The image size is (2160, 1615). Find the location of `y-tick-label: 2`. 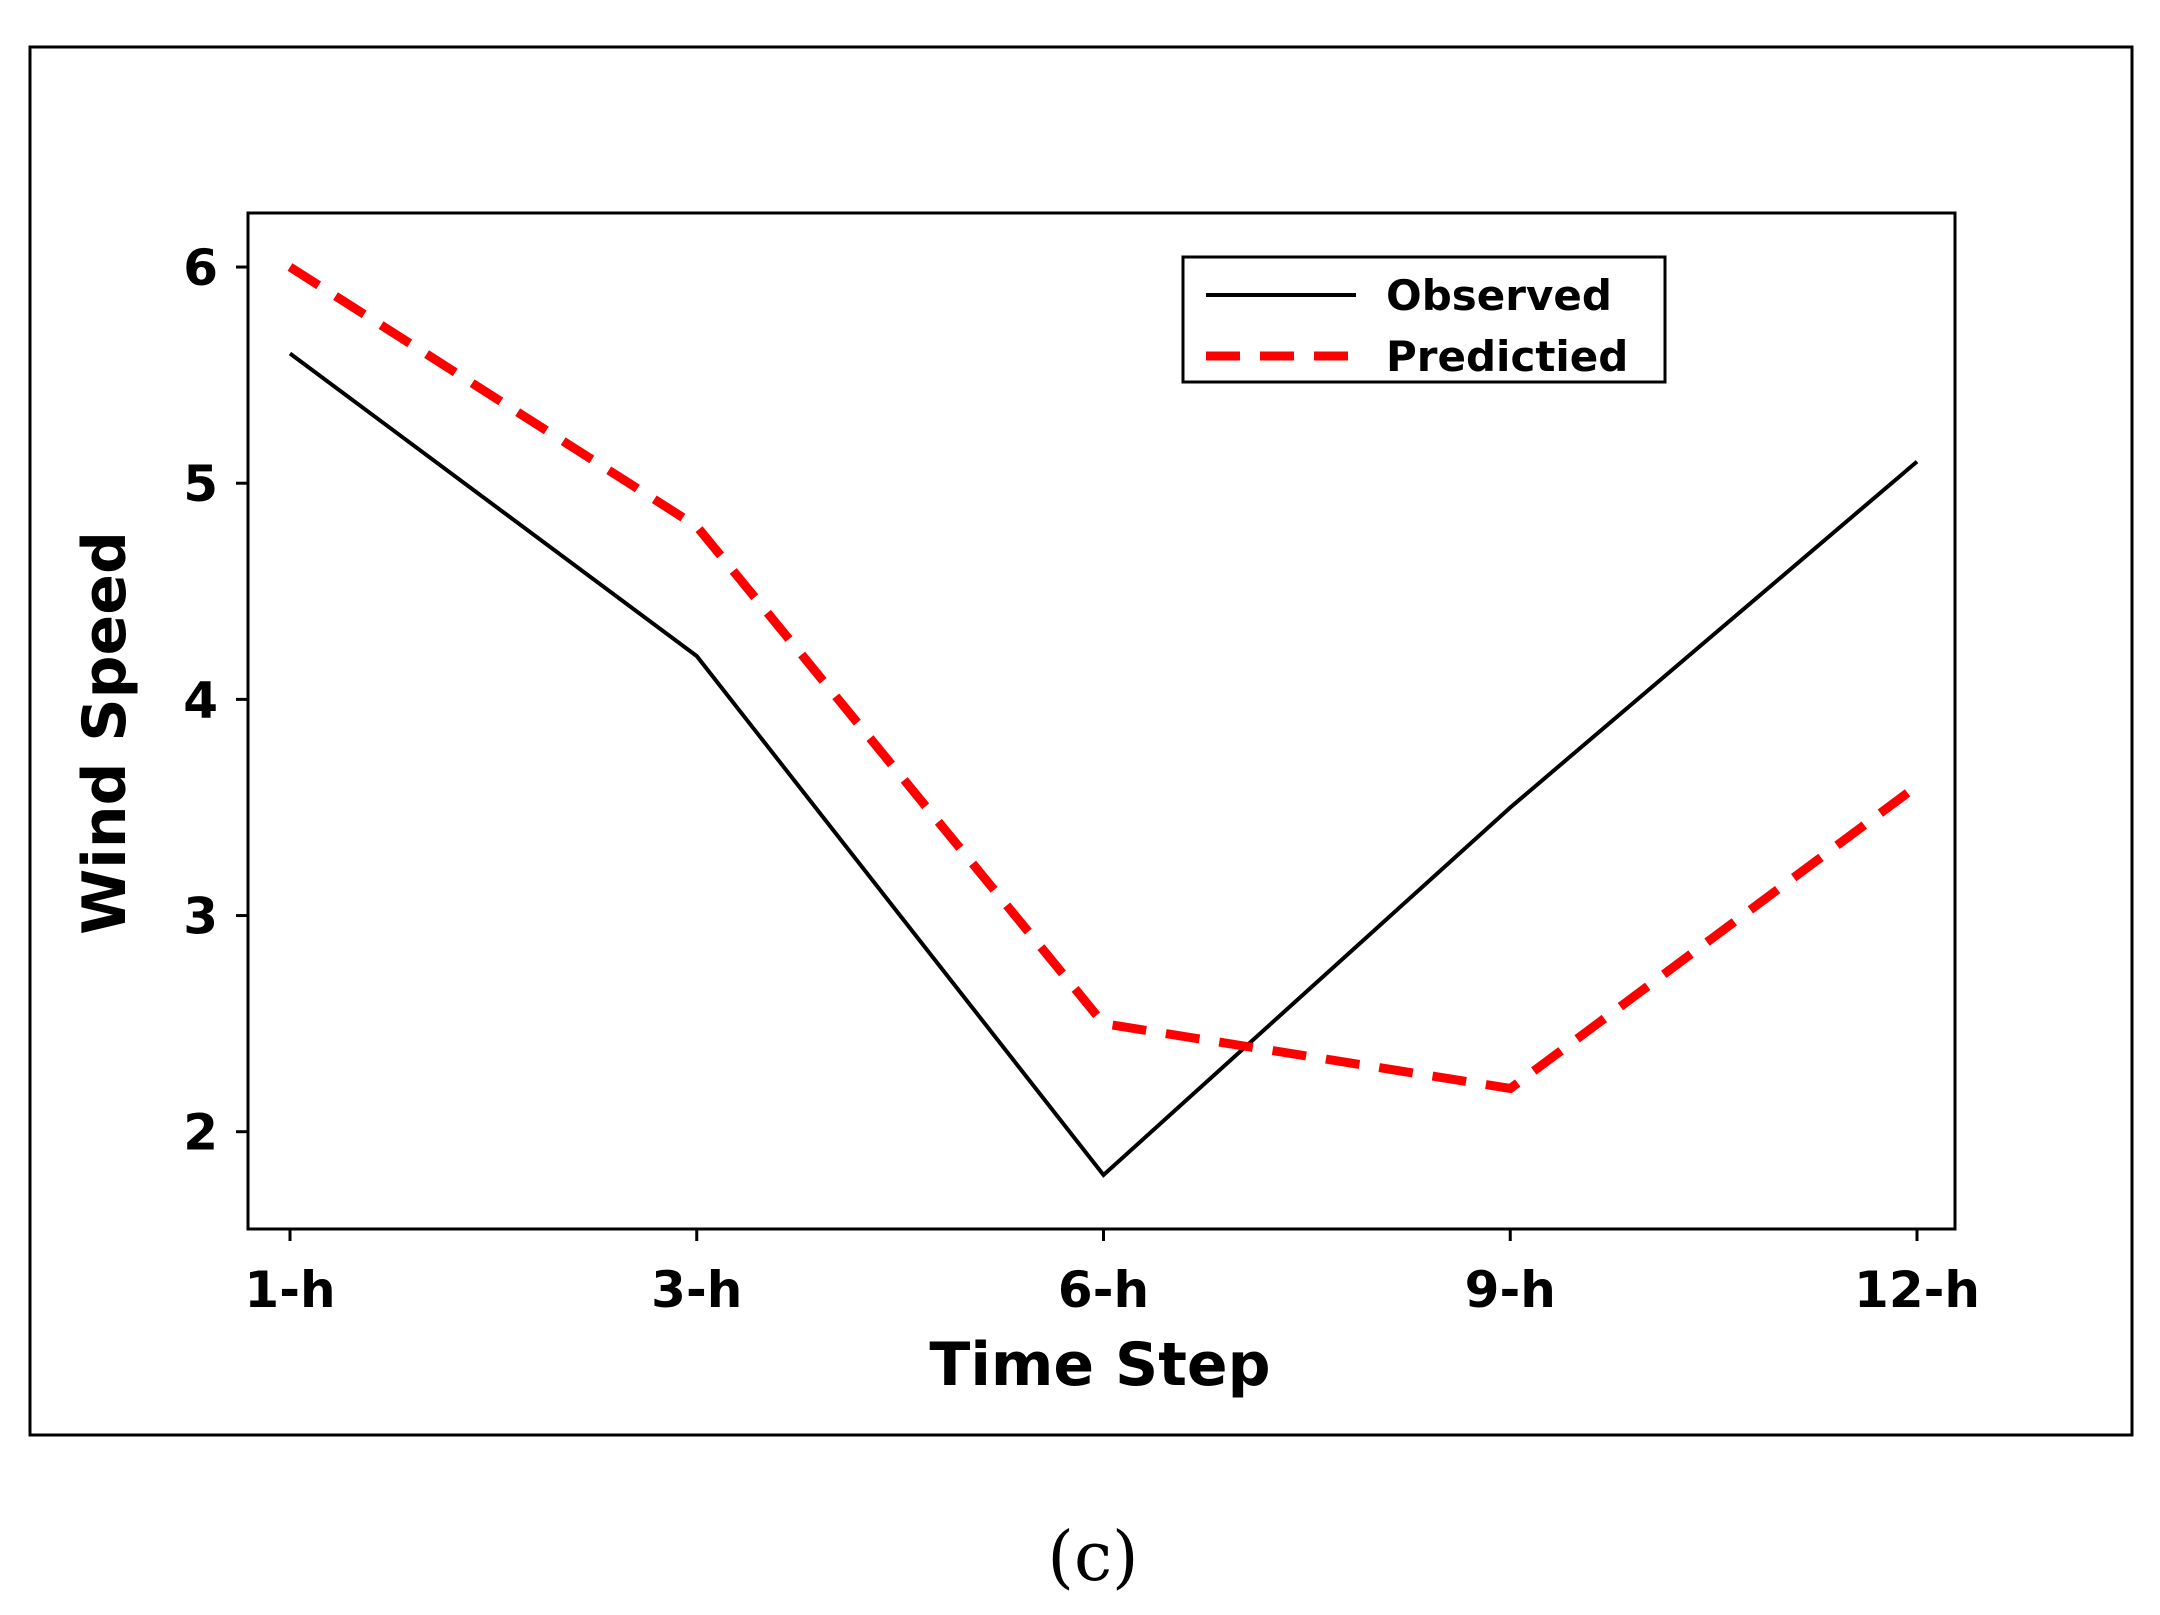

y-tick-label: 2 is located at coordinates (200, 1133).